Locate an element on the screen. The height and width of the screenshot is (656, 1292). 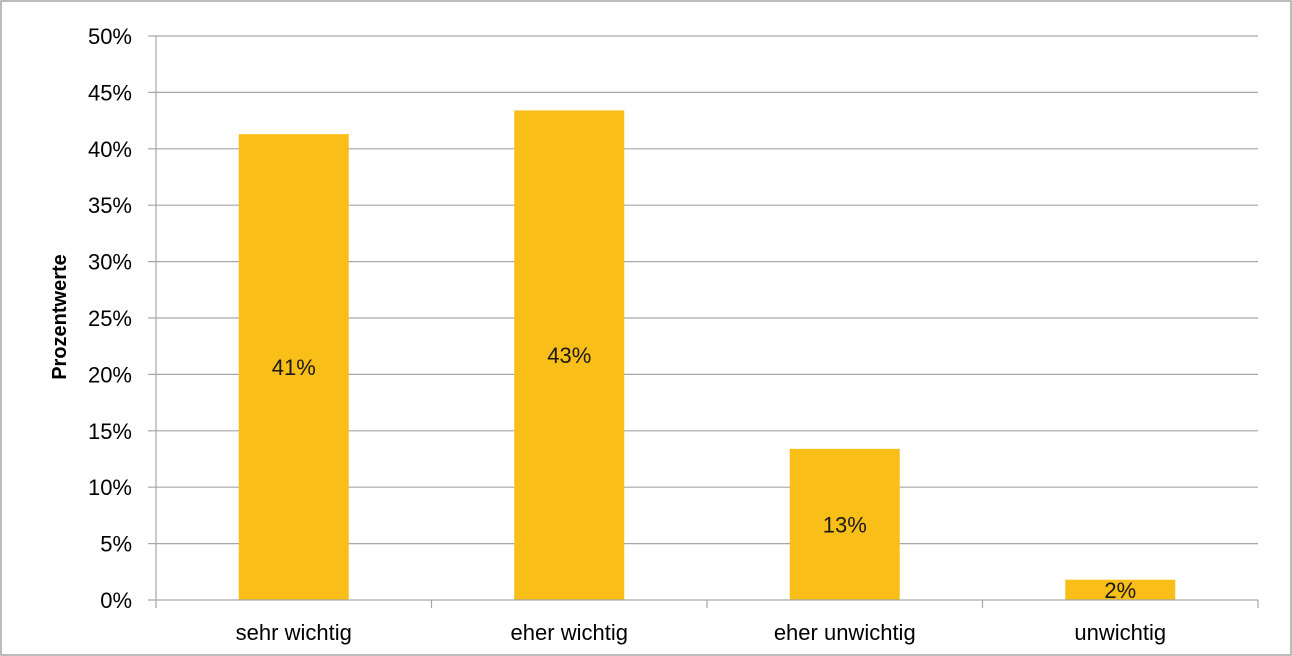
x-category-label: unwichtig is located at coordinates (1120, 632).